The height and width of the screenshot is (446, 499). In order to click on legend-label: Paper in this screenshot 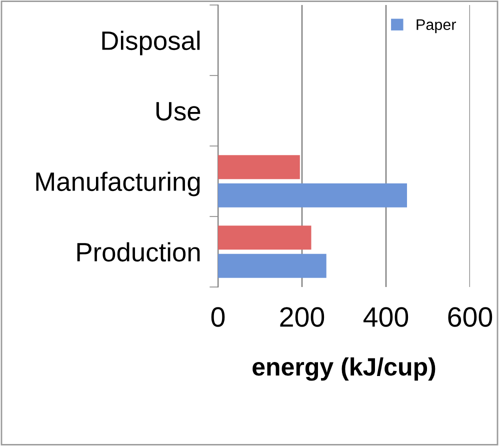, I will do `click(436, 26)`.